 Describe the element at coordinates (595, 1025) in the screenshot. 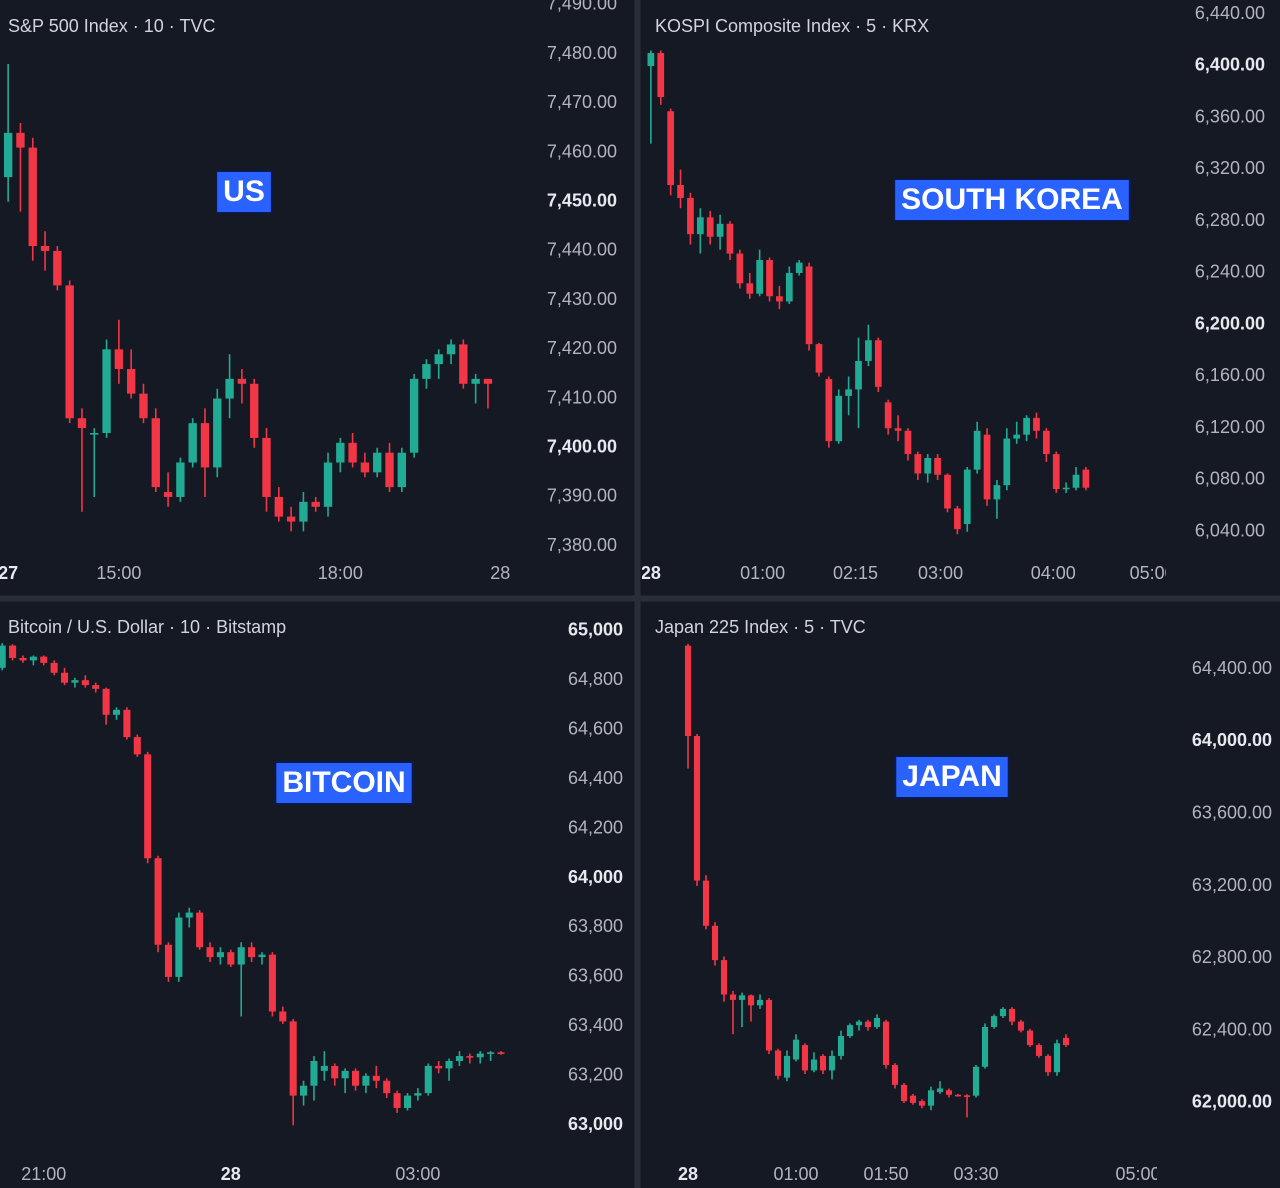

I see `y-tick-label: 63,400` at that location.